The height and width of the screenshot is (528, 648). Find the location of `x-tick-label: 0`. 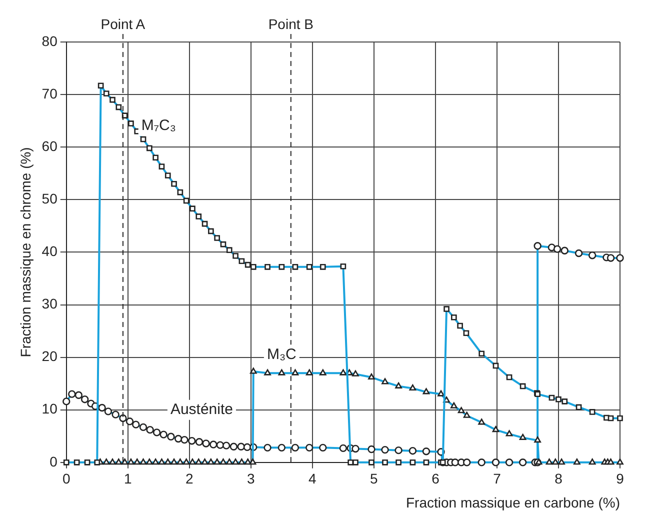

x-tick-label: 0 is located at coordinates (66, 478).